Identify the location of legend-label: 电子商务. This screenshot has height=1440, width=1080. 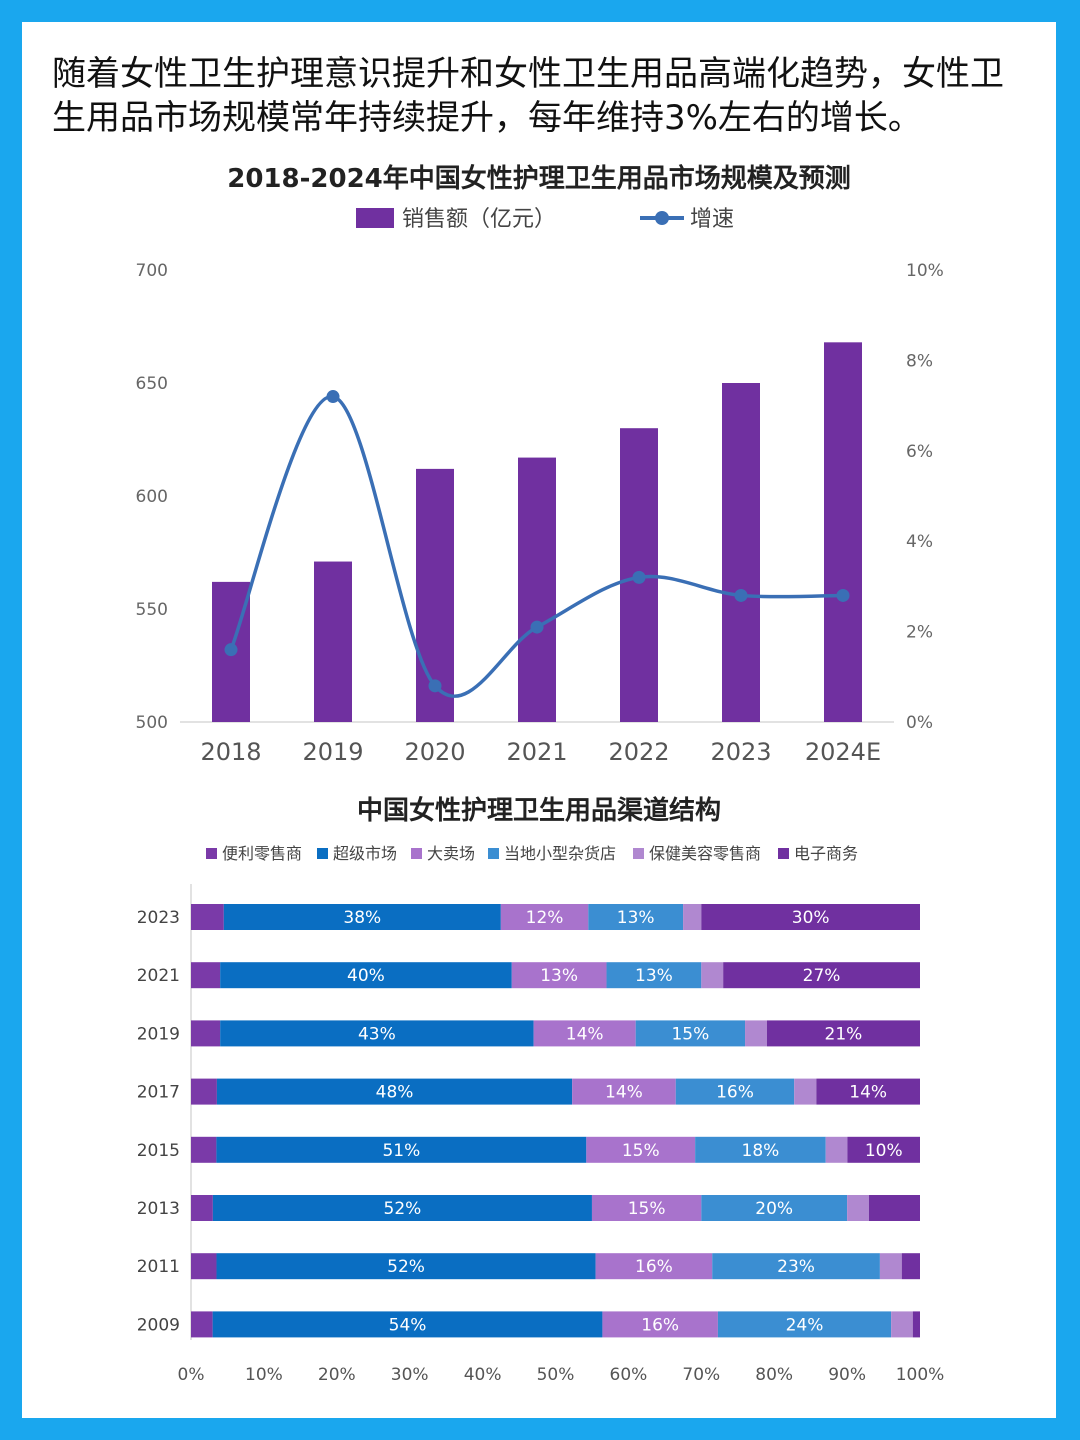
(826, 853).